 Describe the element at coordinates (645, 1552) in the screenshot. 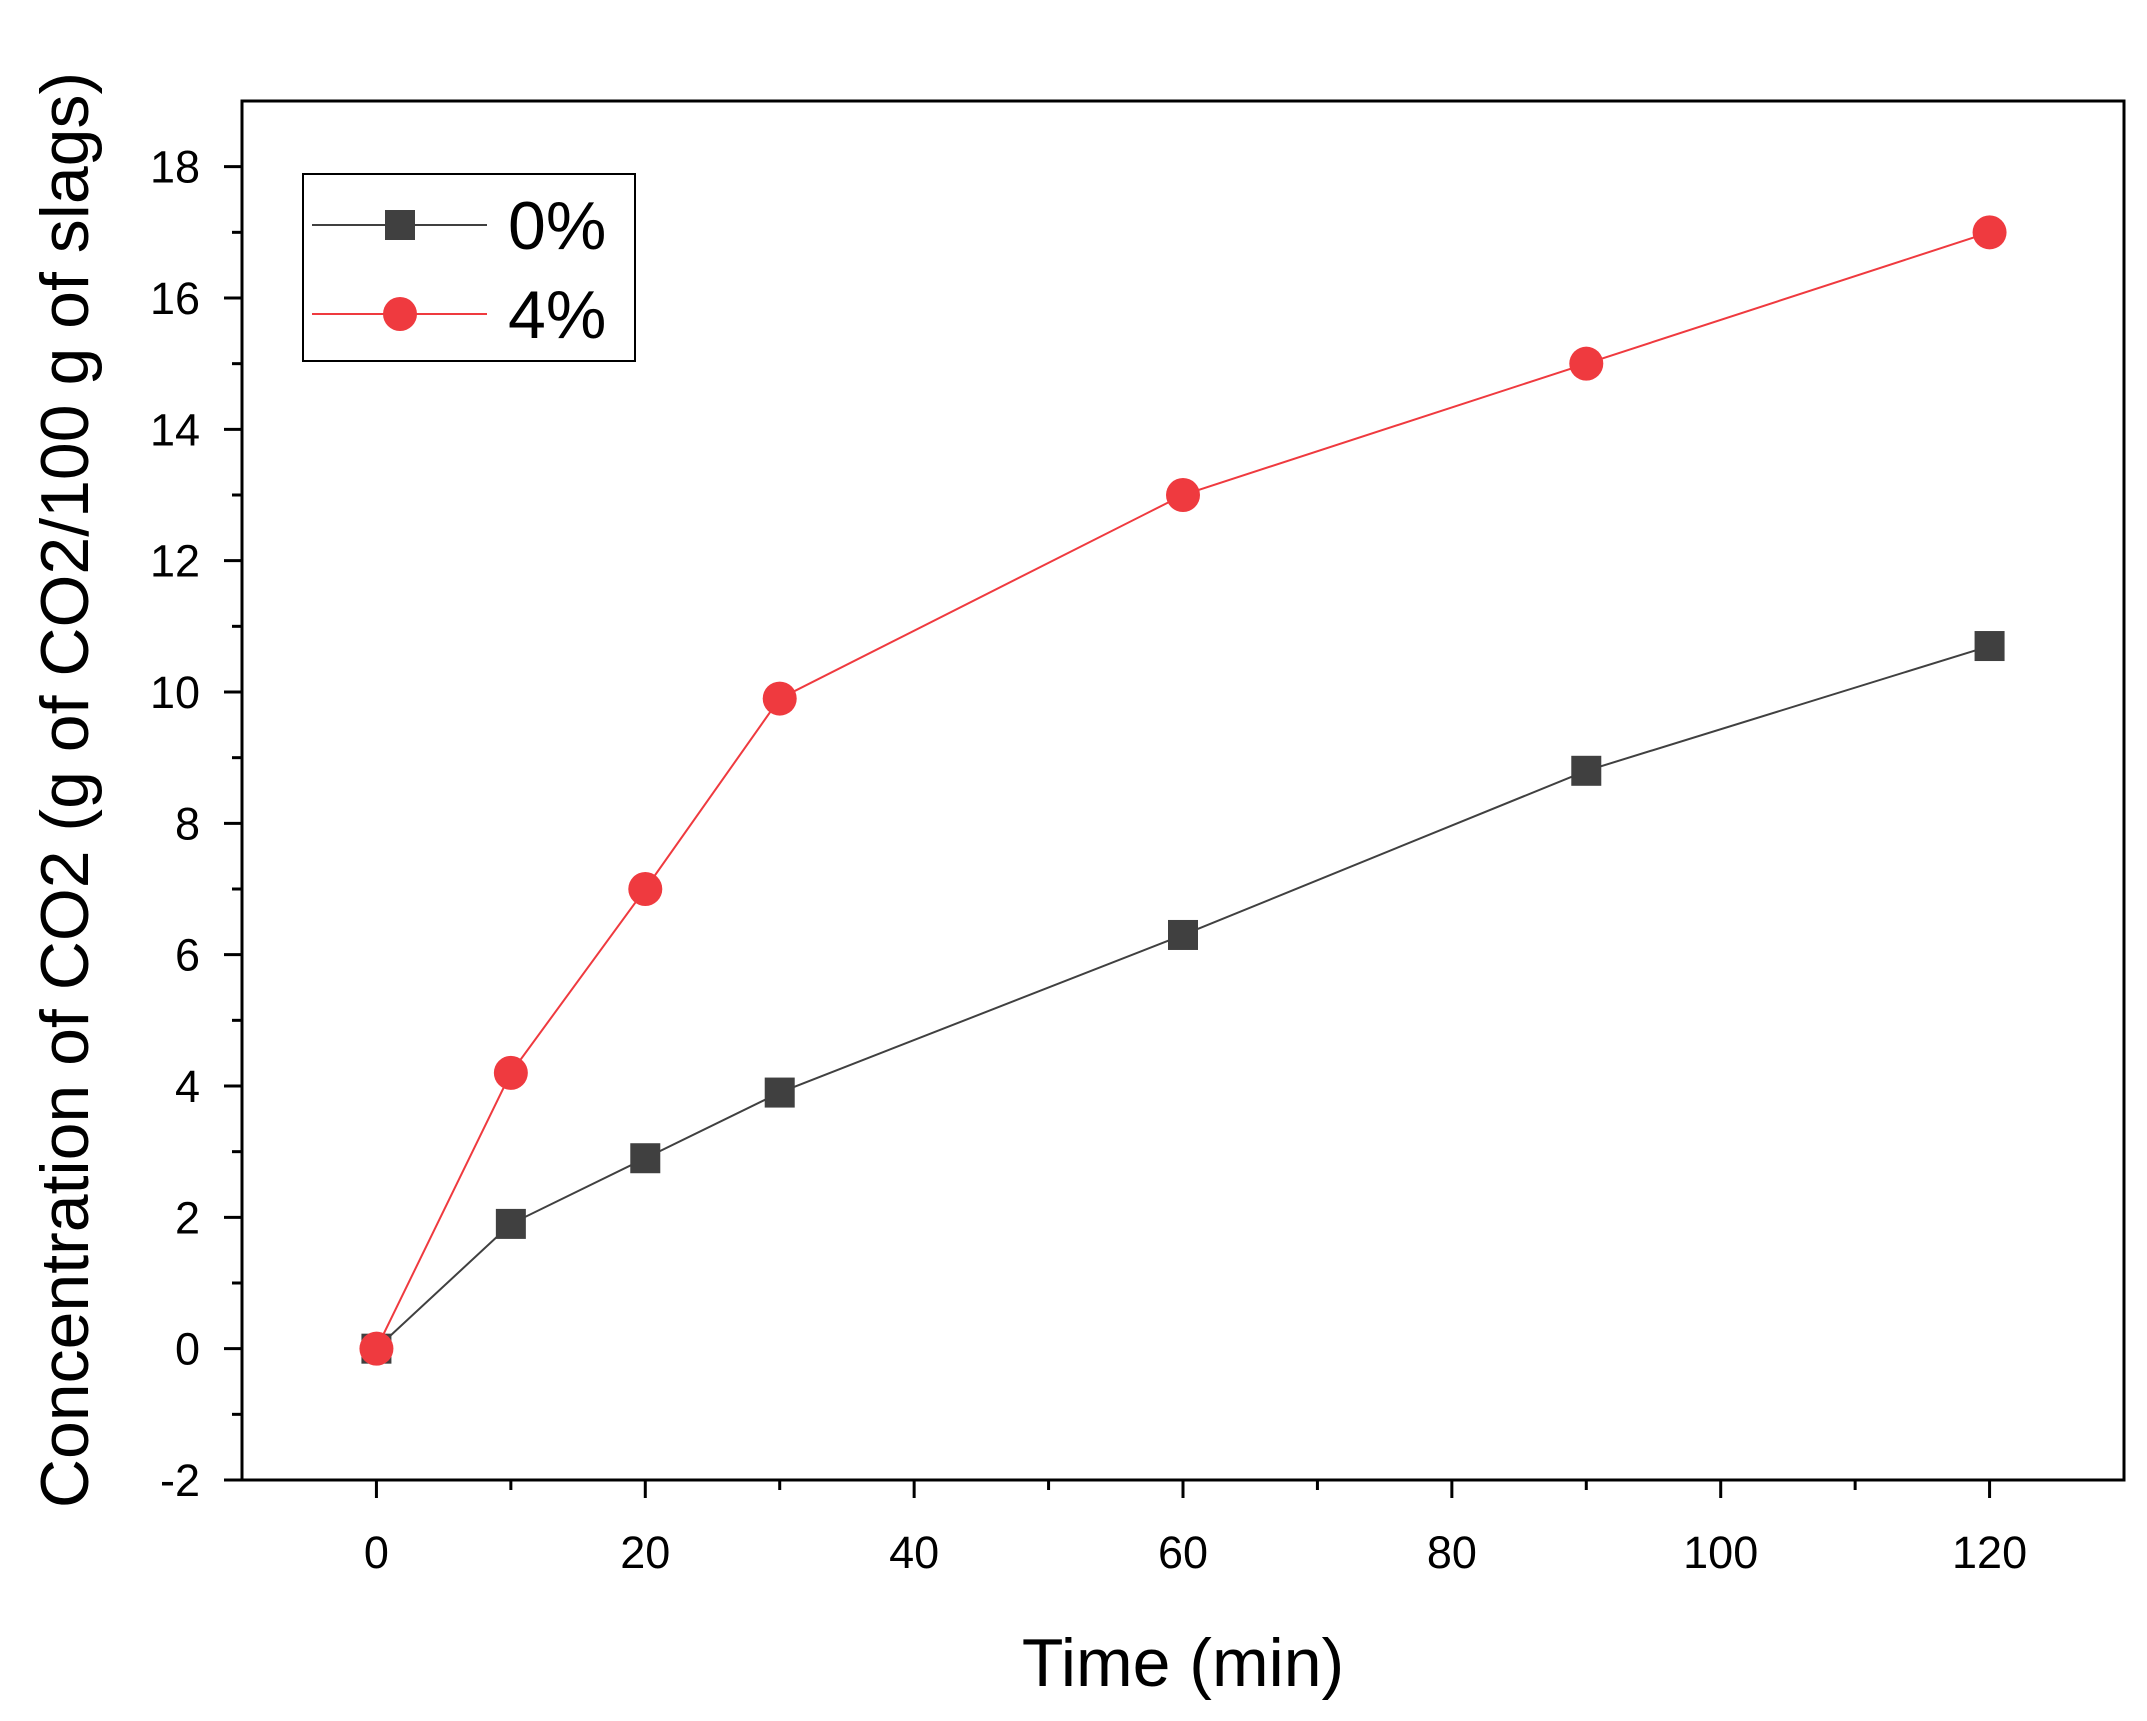

I see `x-tick-label: 20` at that location.